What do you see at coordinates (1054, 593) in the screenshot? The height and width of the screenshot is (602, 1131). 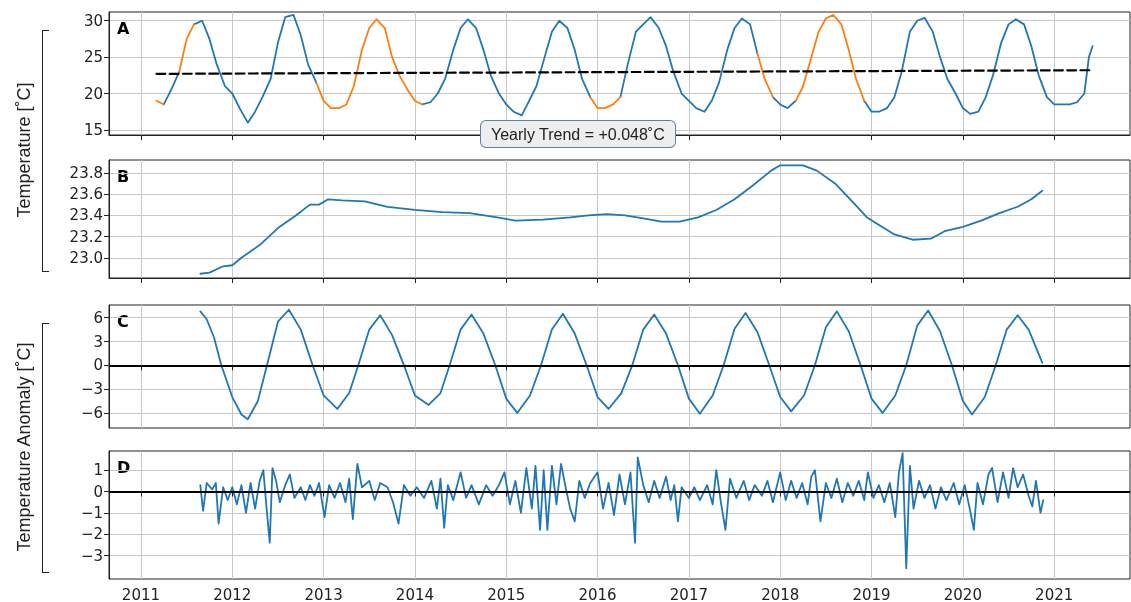 I see `x-tick-label: 2021` at bounding box center [1054, 593].